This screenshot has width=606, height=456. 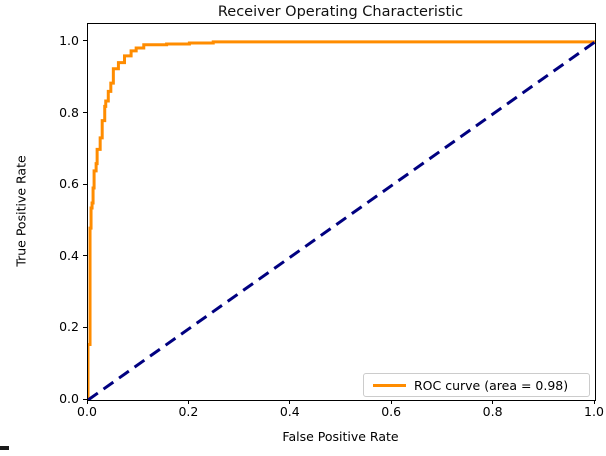 What do you see at coordinates (69, 40) in the screenshot?
I see `y-tick-label: 1.0` at bounding box center [69, 40].